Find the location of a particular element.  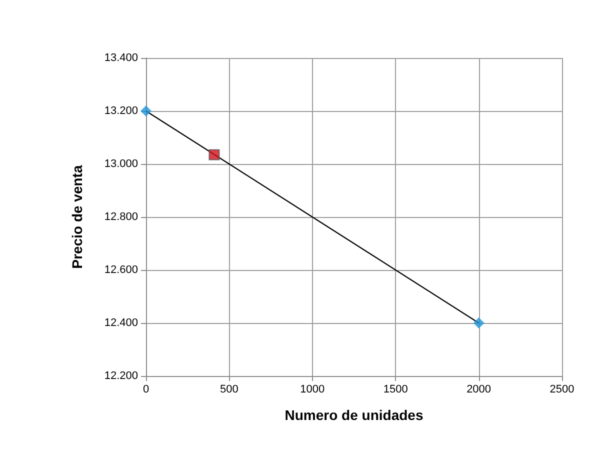

x-tick-label: 2500 is located at coordinates (562, 390).